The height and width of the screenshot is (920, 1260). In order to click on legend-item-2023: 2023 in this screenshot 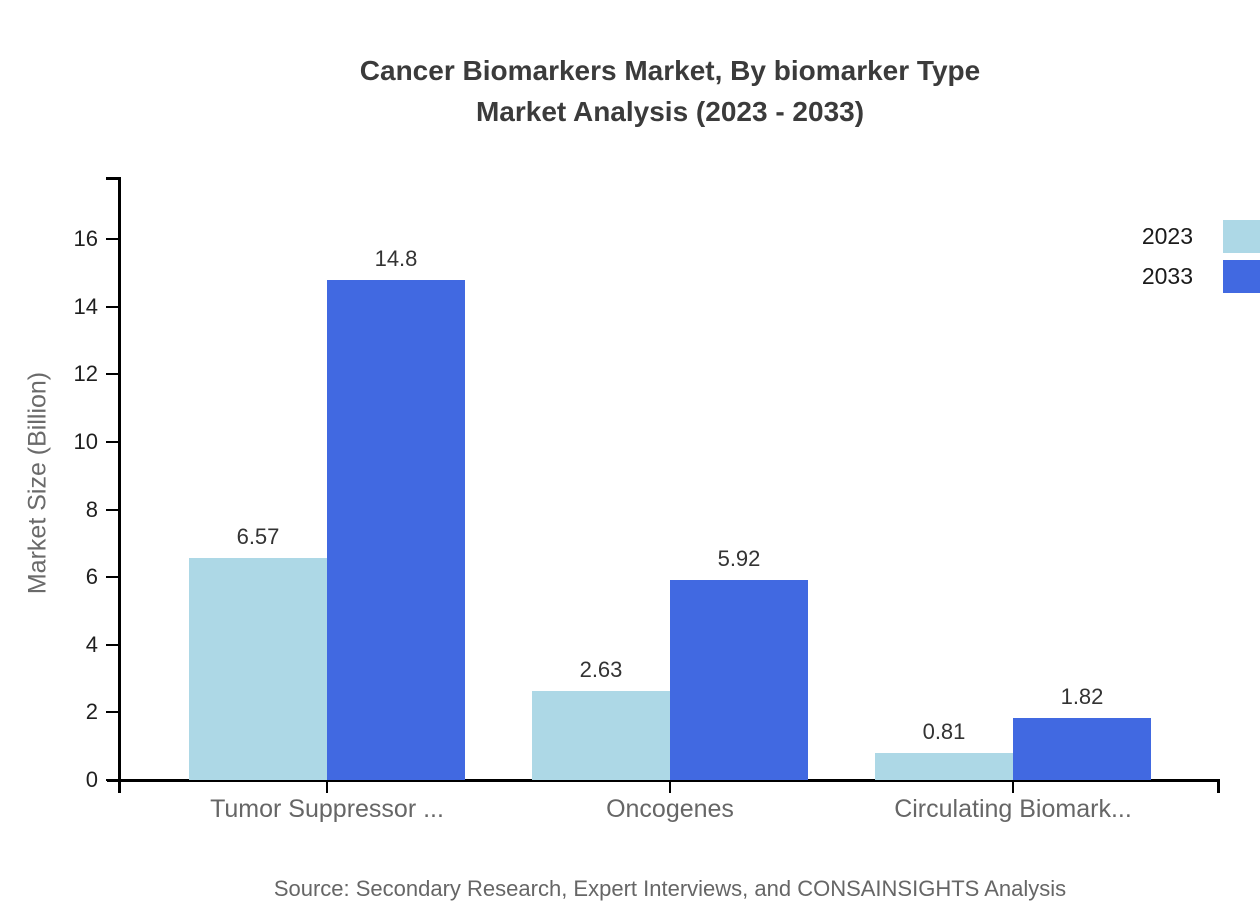, I will do `click(1201, 236)`.